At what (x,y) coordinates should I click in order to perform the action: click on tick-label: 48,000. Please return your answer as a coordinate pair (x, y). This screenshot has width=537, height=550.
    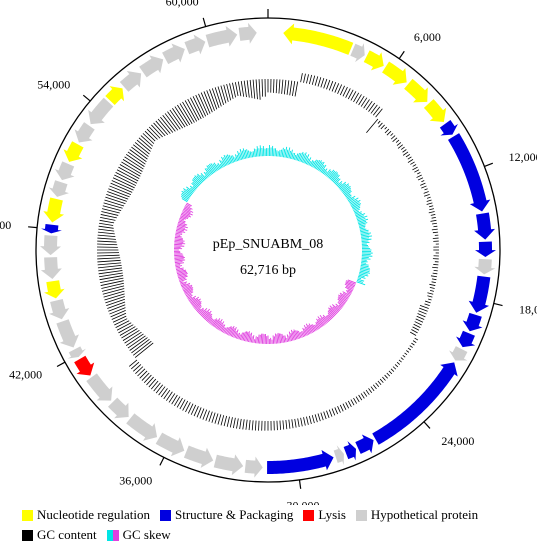
    Looking at the image, I should click on (5, 225).